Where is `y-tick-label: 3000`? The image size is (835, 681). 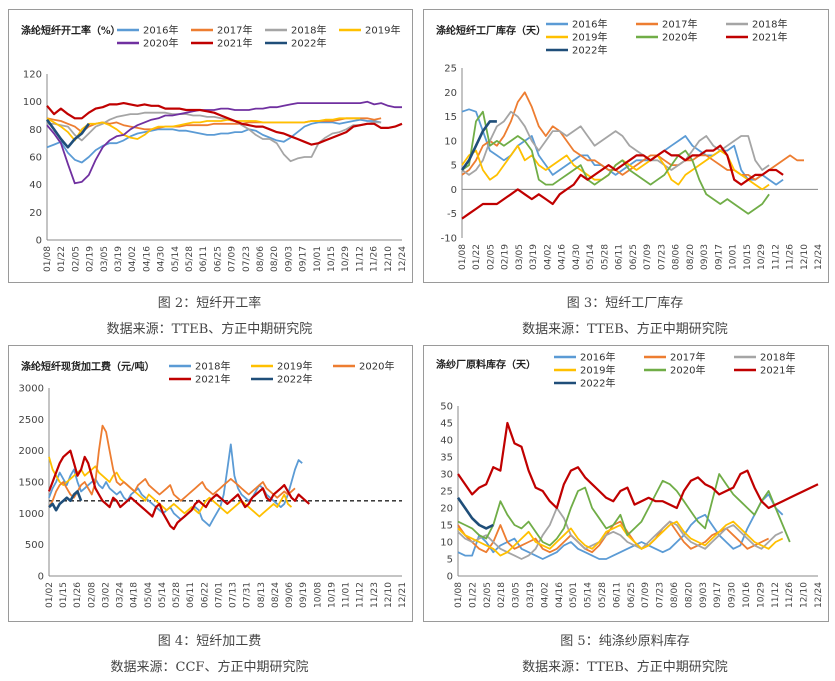
y-tick-label: 3000 is located at coordinates (31, 389).